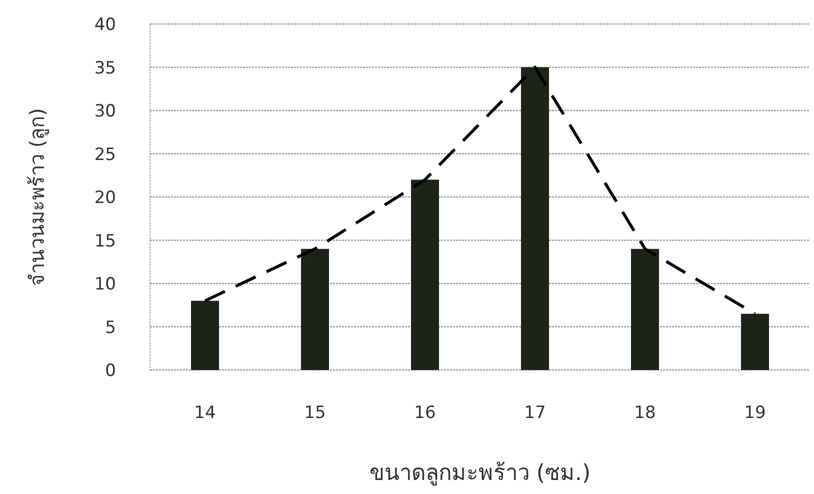  I want to click on y-tick-label: 0, so click(110, 371).